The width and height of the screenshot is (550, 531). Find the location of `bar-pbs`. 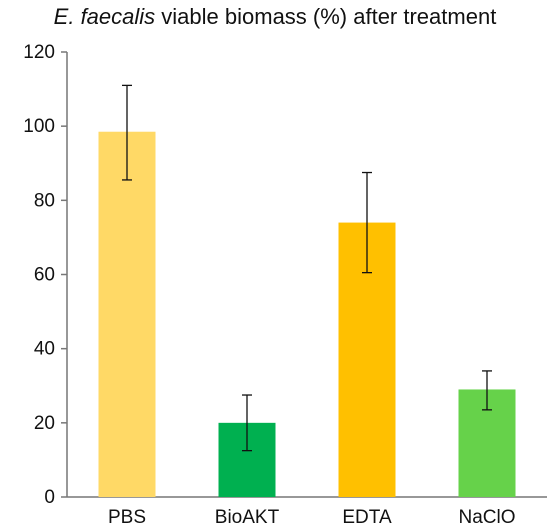

bar-pbs is located at coordinates (127, 314).